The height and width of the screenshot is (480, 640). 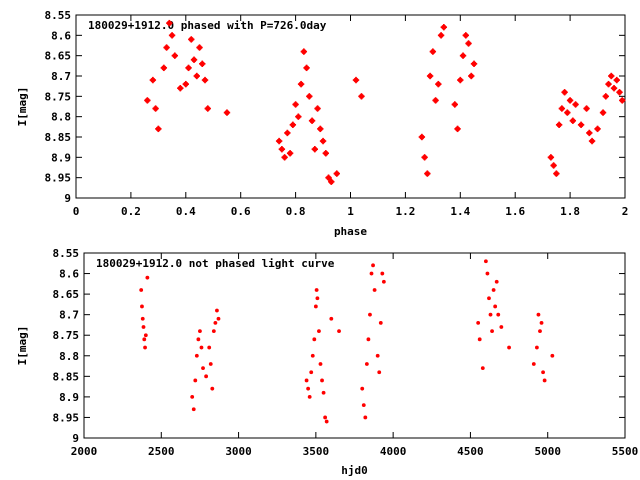 I want to click on x-tick-label: 5000, so click(x=547, y=451).